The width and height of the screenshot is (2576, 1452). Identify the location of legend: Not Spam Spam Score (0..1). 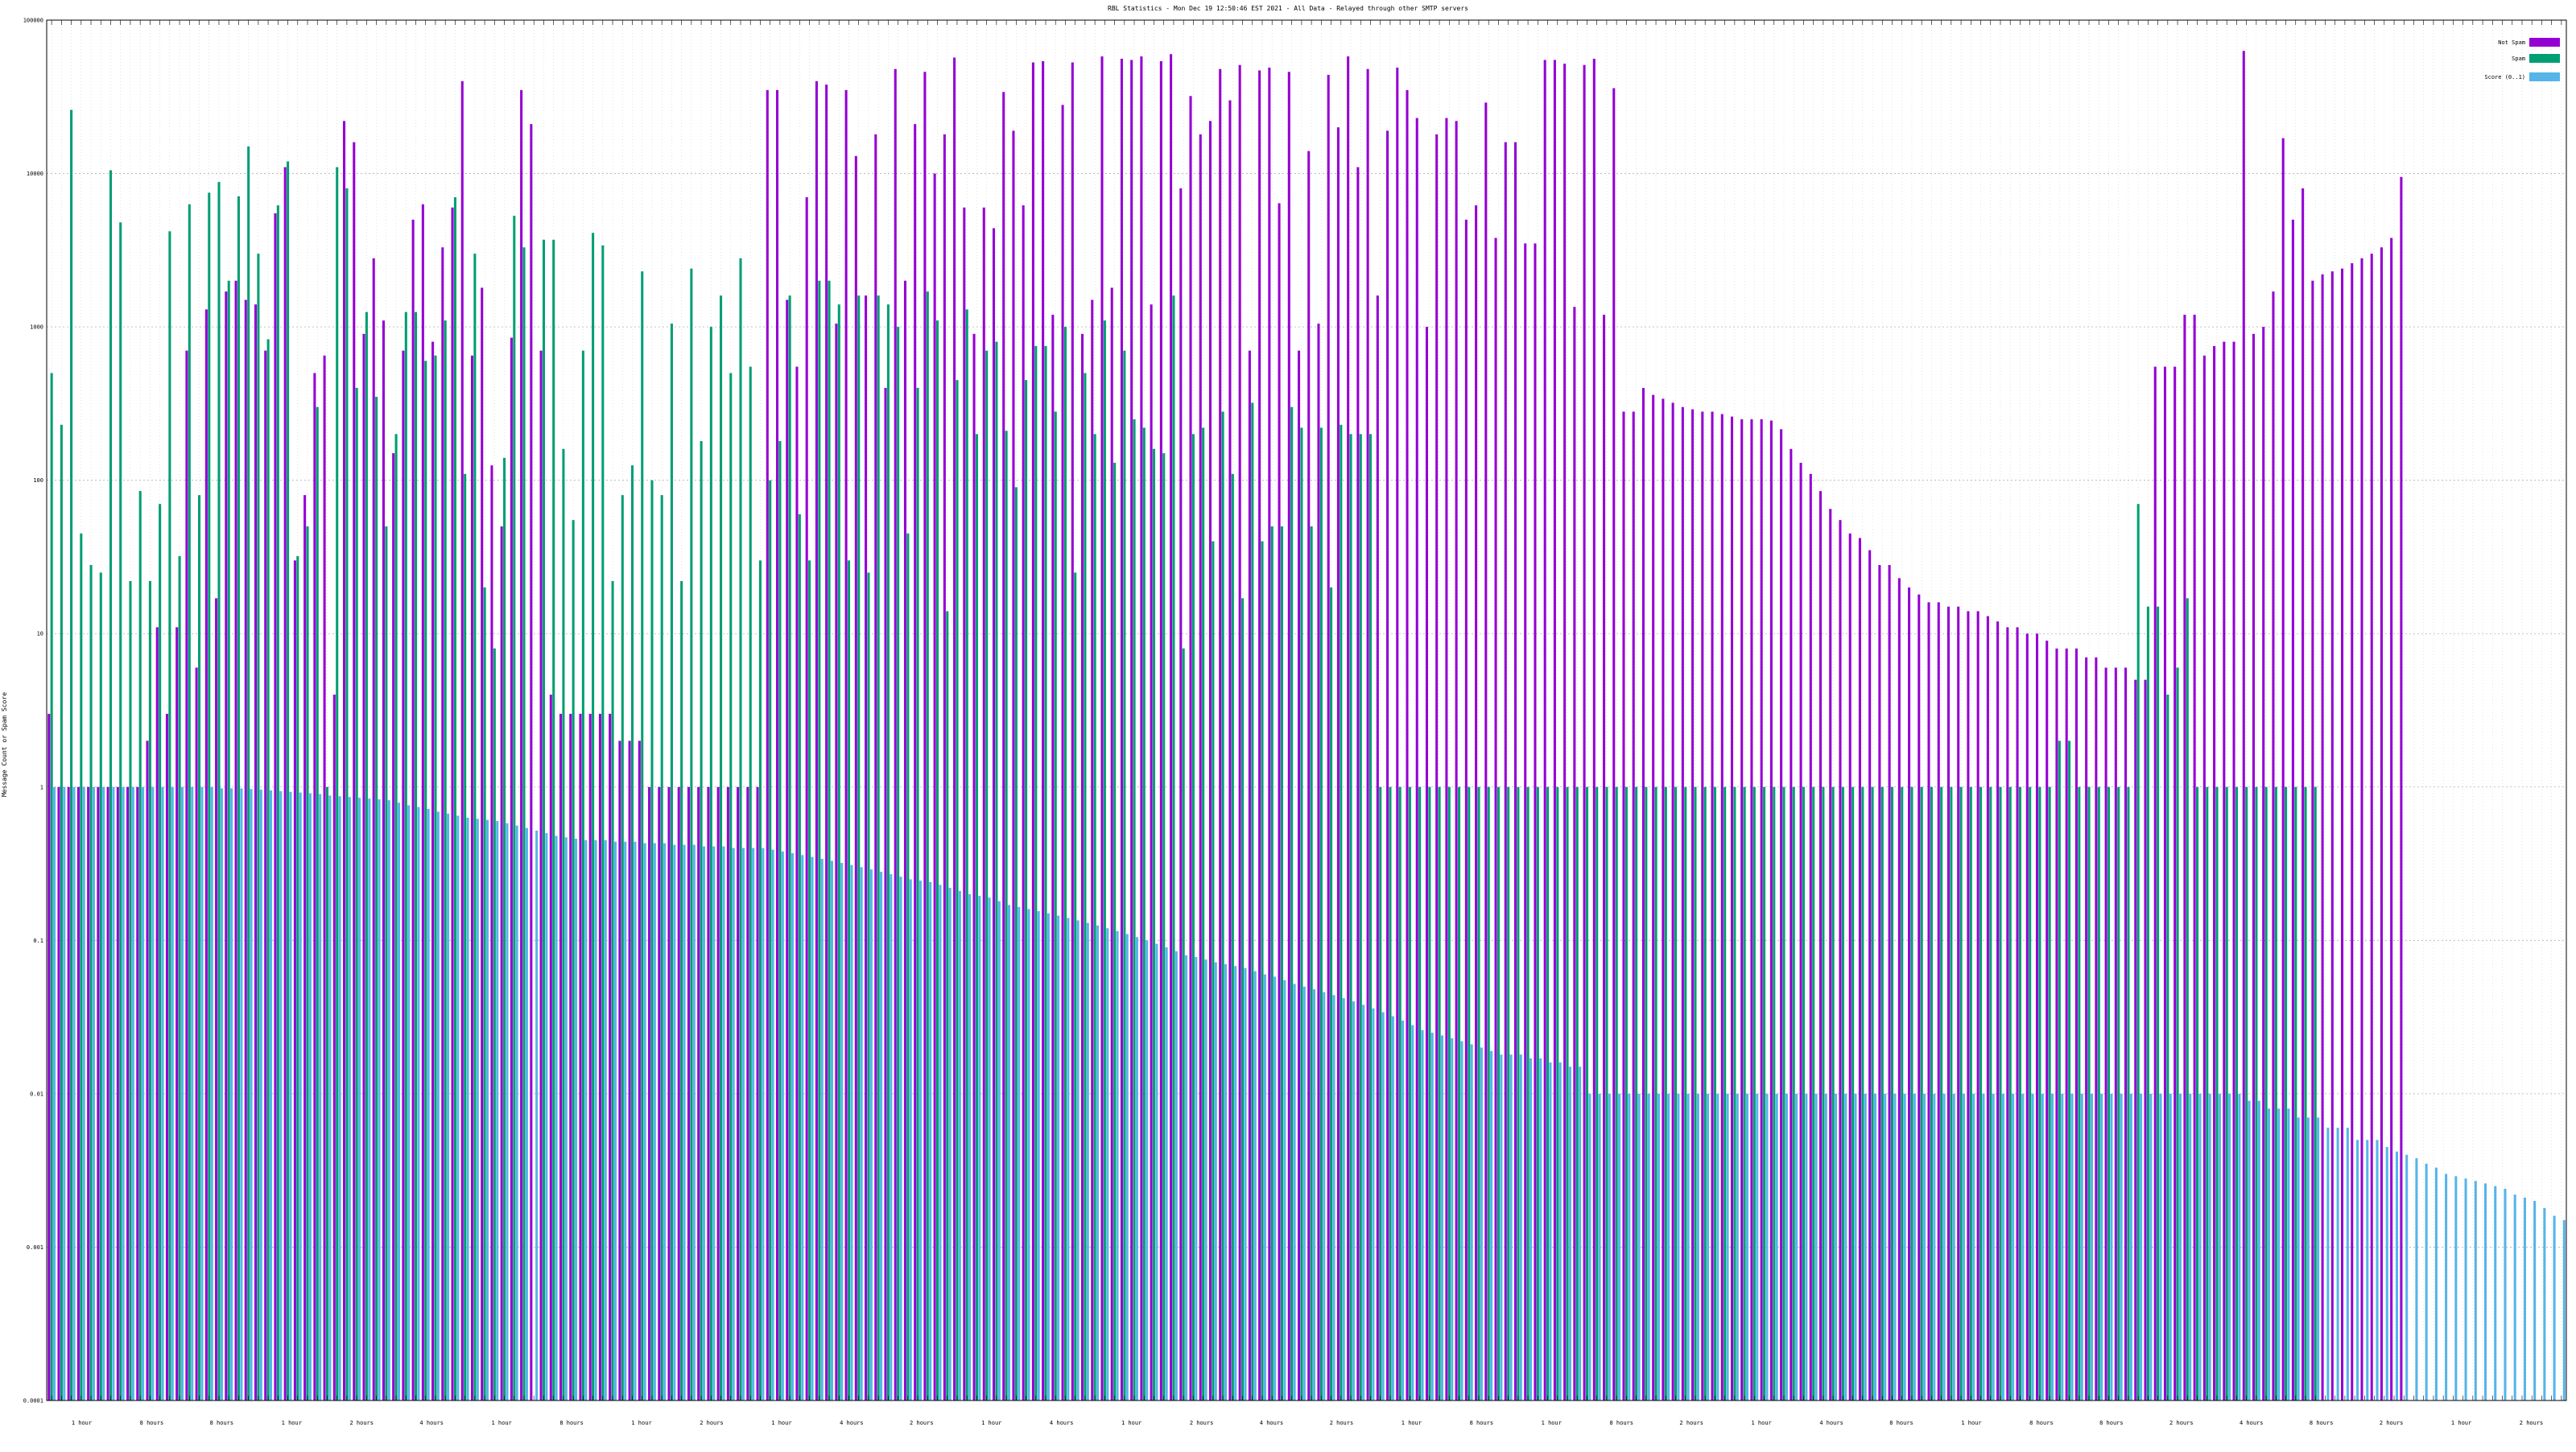
(2522, 59).